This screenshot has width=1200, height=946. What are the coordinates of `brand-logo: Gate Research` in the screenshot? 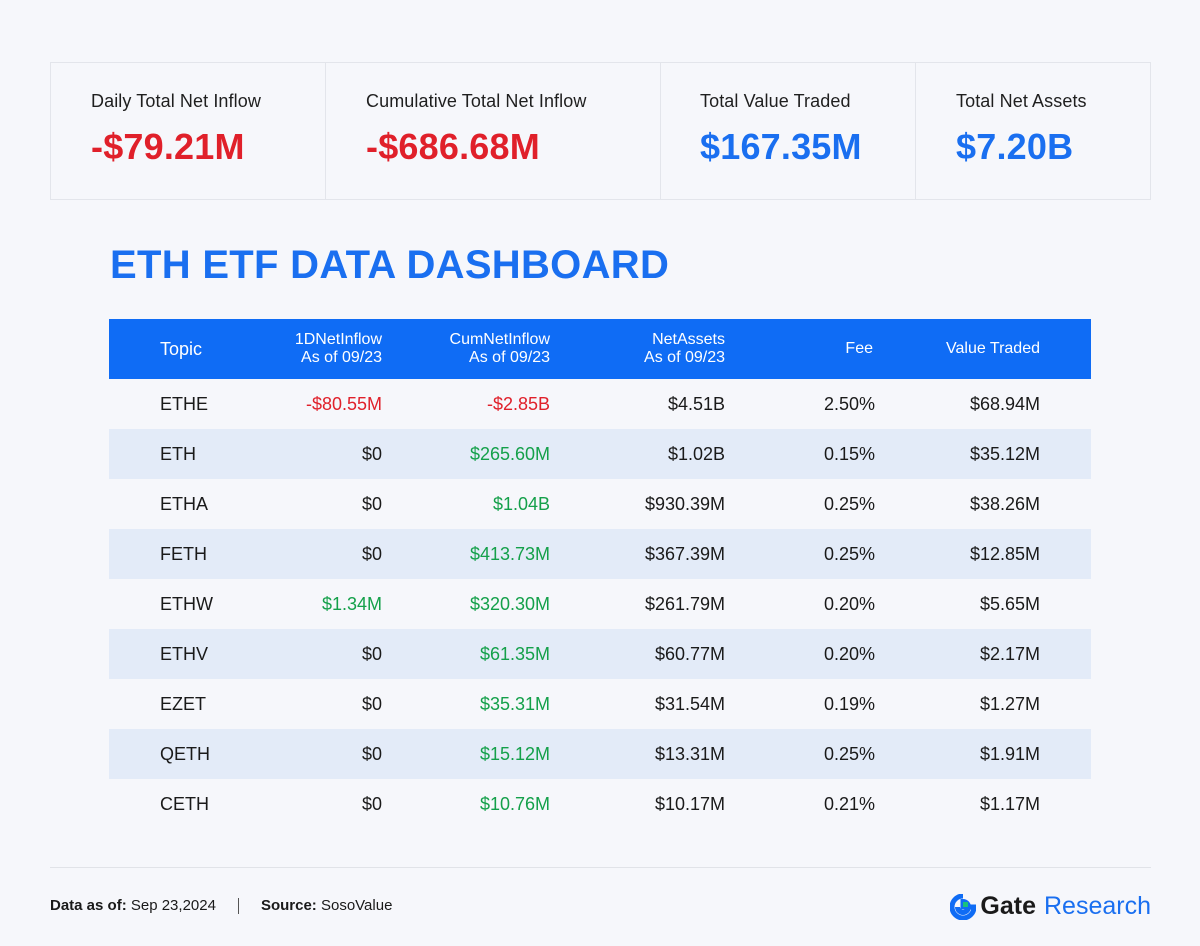 It's located at (1050, 906).